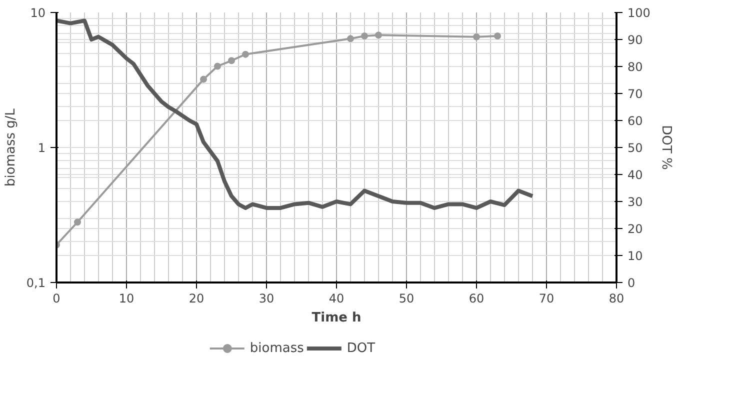  What do you see at coordinates (635, 94) in the screenshot?
I see `y2-tick-label: 70` at bounding box center [635, 94].